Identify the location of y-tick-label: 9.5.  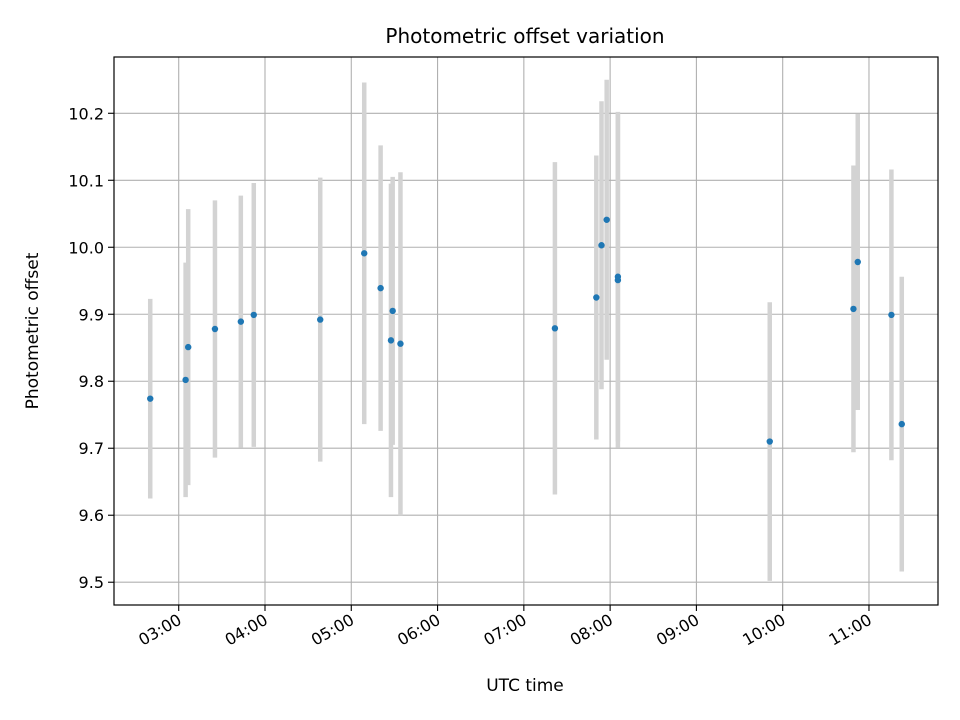
(91, 582).